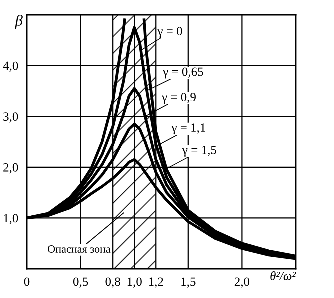 The width and height of the screenshot is (334, 298). Describe the element at coordinates (135, 283) in the screenshot. I see `x-tick-label: 1,0` at that location.